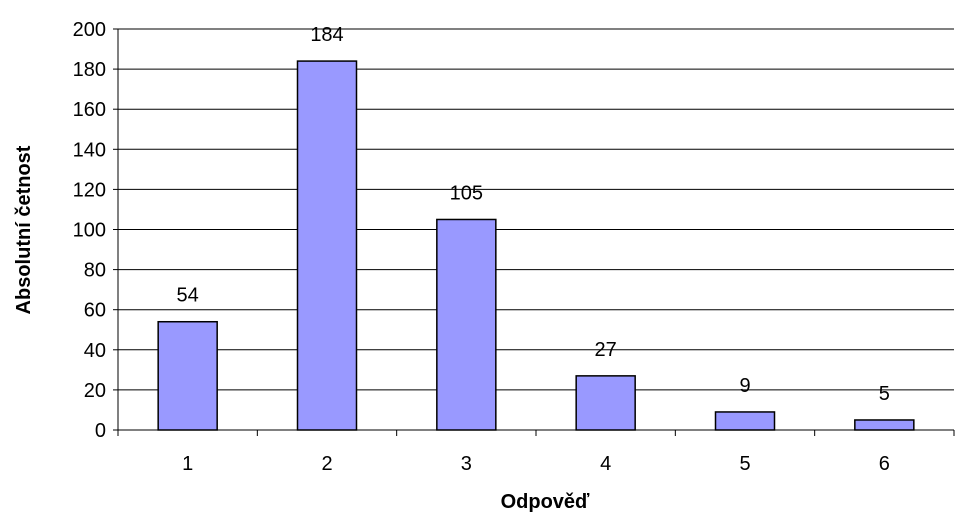 The height and width of the screenshot is (525, 956). What do you see at coordinates (95, 351) in the screenshot?
I see `y-tick-label: 40` at bounding box center [95, 351].